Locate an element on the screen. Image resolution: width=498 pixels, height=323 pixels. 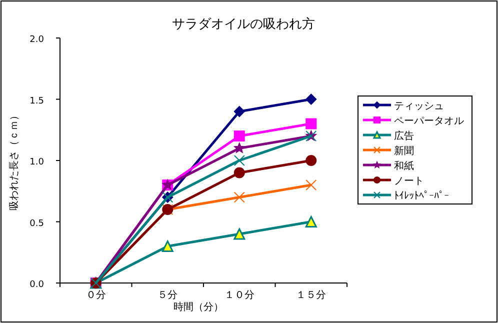
y-tick-label: 1.0 is located at coordinates (37, 163).